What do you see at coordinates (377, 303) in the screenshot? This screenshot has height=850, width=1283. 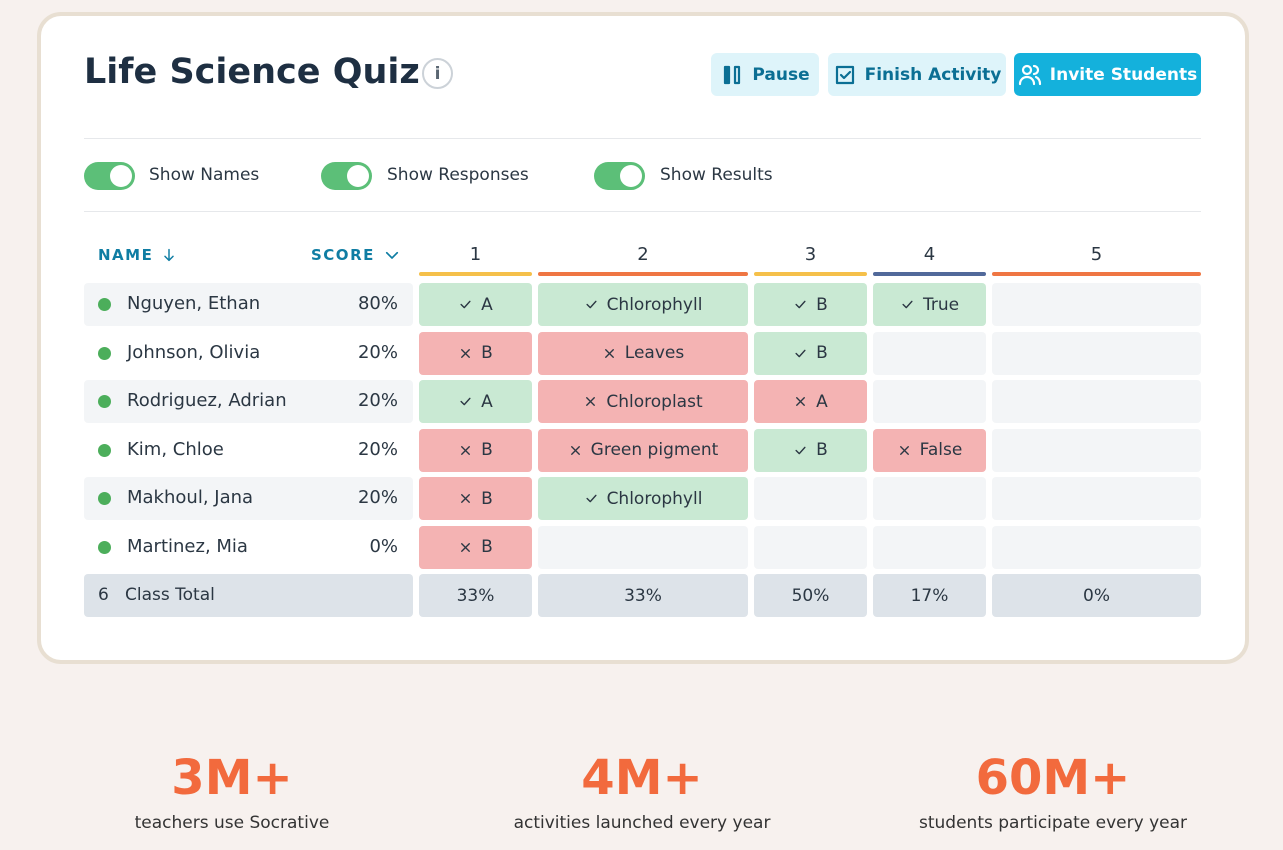 I see `student-score: 80%` at bounding box center [377, 303].